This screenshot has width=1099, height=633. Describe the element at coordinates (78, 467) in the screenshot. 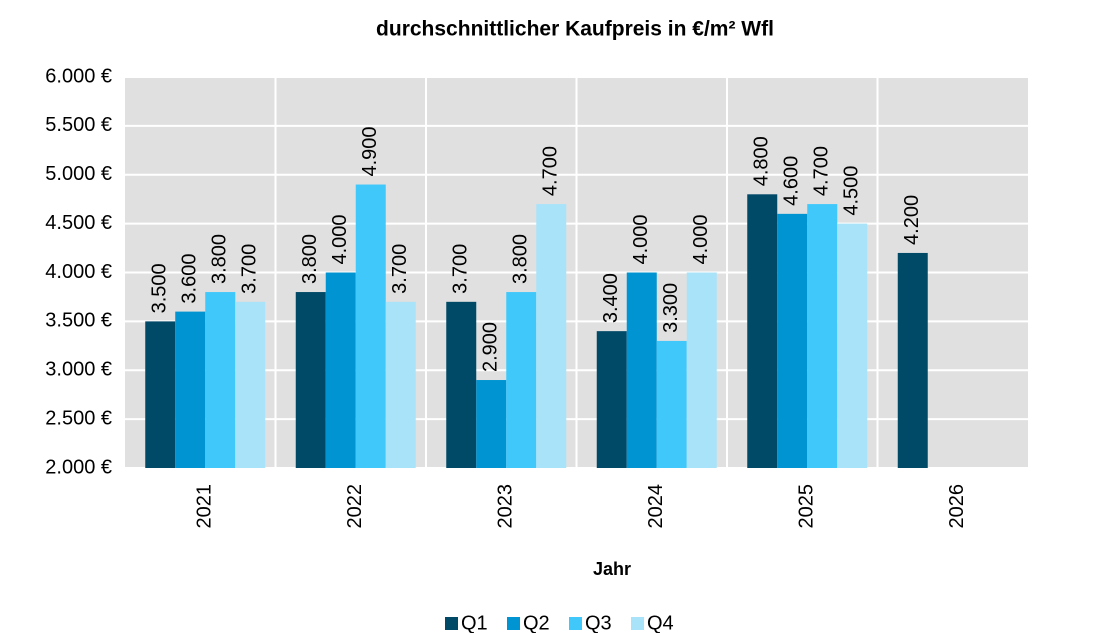

I see `y-tick-label: 2.000 €` at that location.